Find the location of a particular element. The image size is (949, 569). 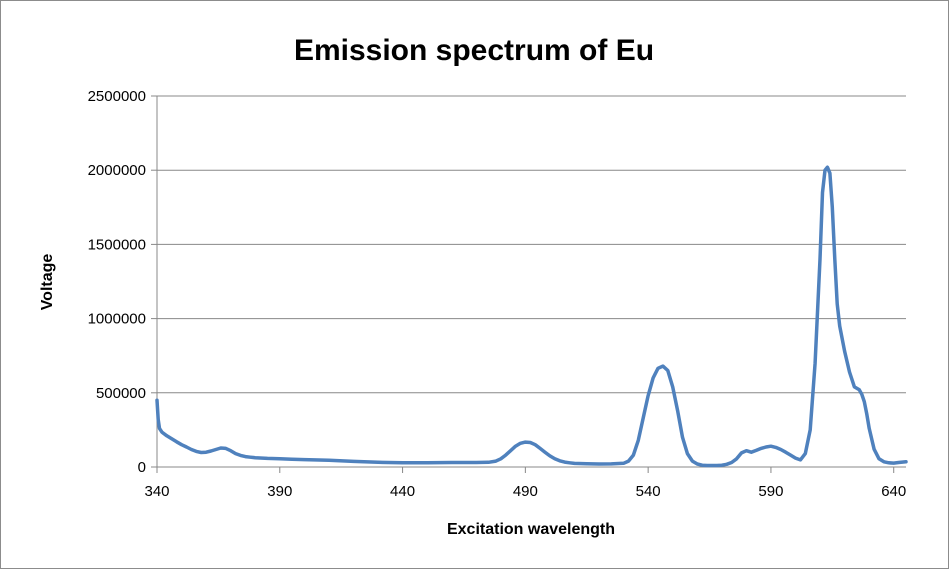

y-tick-label-2: 1000000 is located at coordinates (117, 319).